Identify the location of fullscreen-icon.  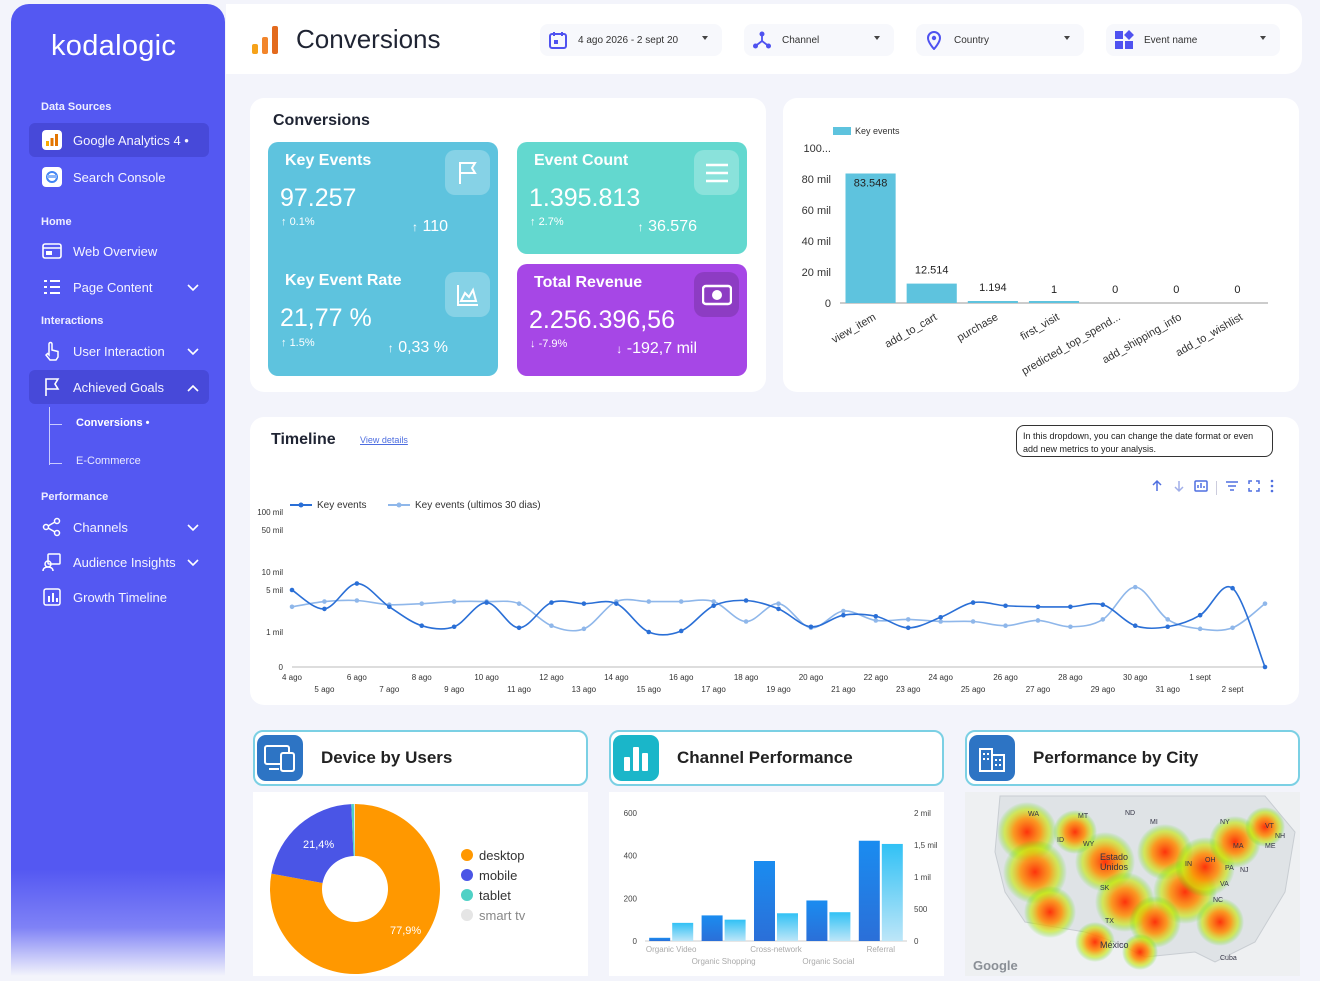
(1254, 487).